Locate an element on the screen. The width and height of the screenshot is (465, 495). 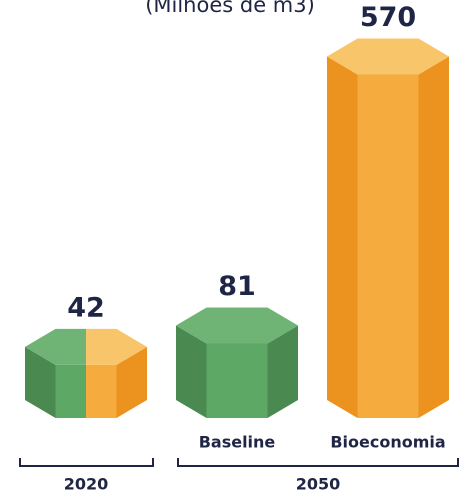
value-label: 81 is located at coordinates (237, 286).